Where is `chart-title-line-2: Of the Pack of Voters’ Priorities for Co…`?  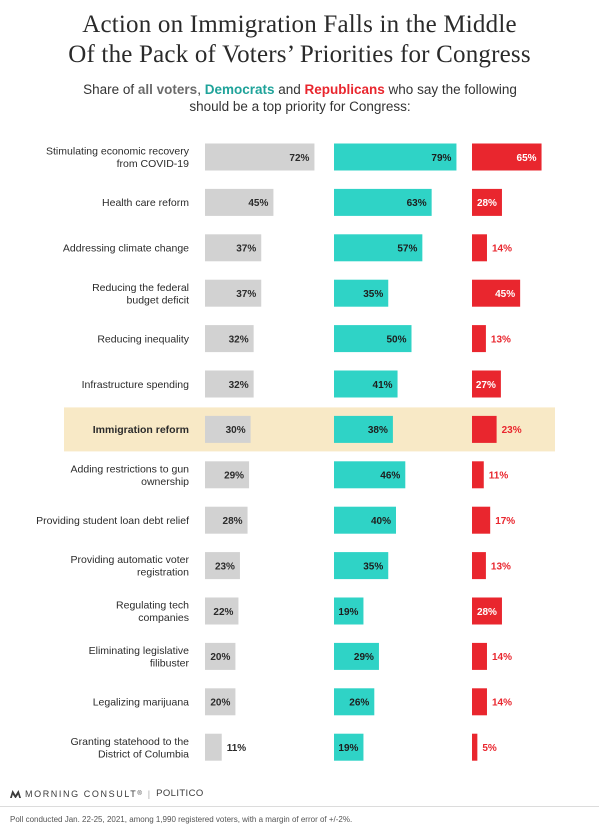
chart-title-line-2: Of the Pack of Voters’ Priorities for Co… is located at coordinates (299, 54).